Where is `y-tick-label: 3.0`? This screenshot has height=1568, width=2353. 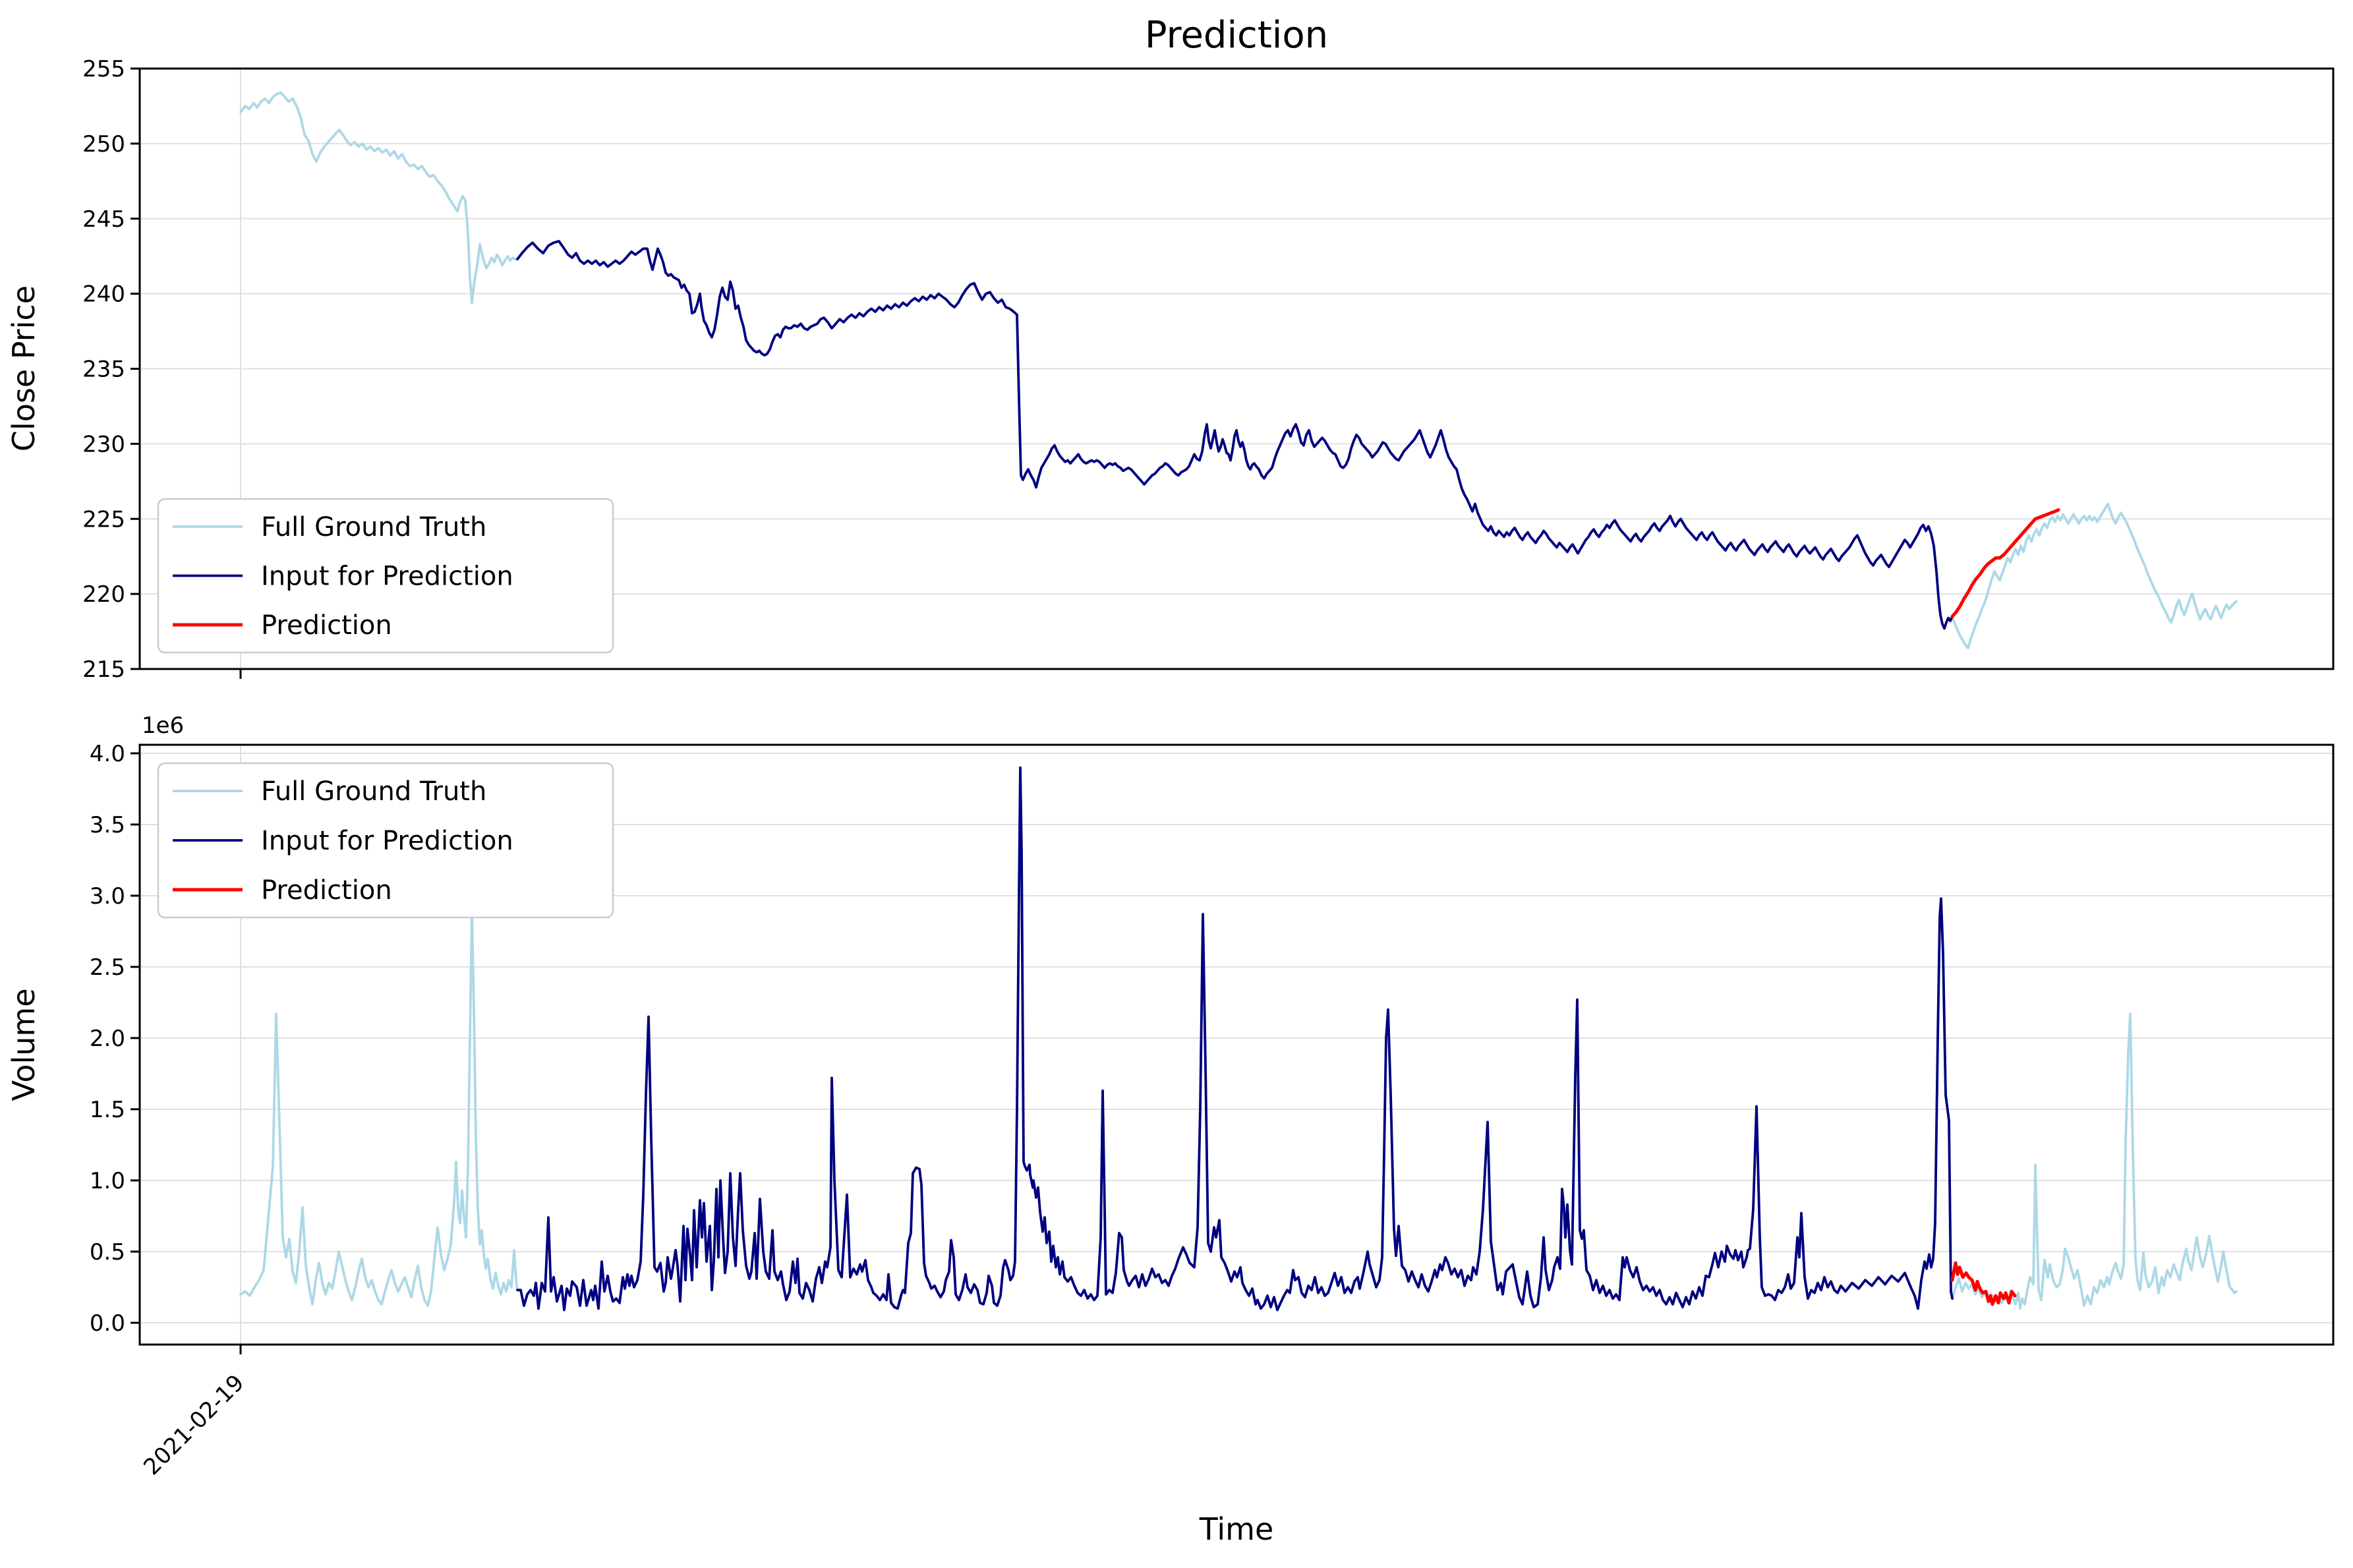
y-tick-label: 3.0 is located at coordinates (108, 897).